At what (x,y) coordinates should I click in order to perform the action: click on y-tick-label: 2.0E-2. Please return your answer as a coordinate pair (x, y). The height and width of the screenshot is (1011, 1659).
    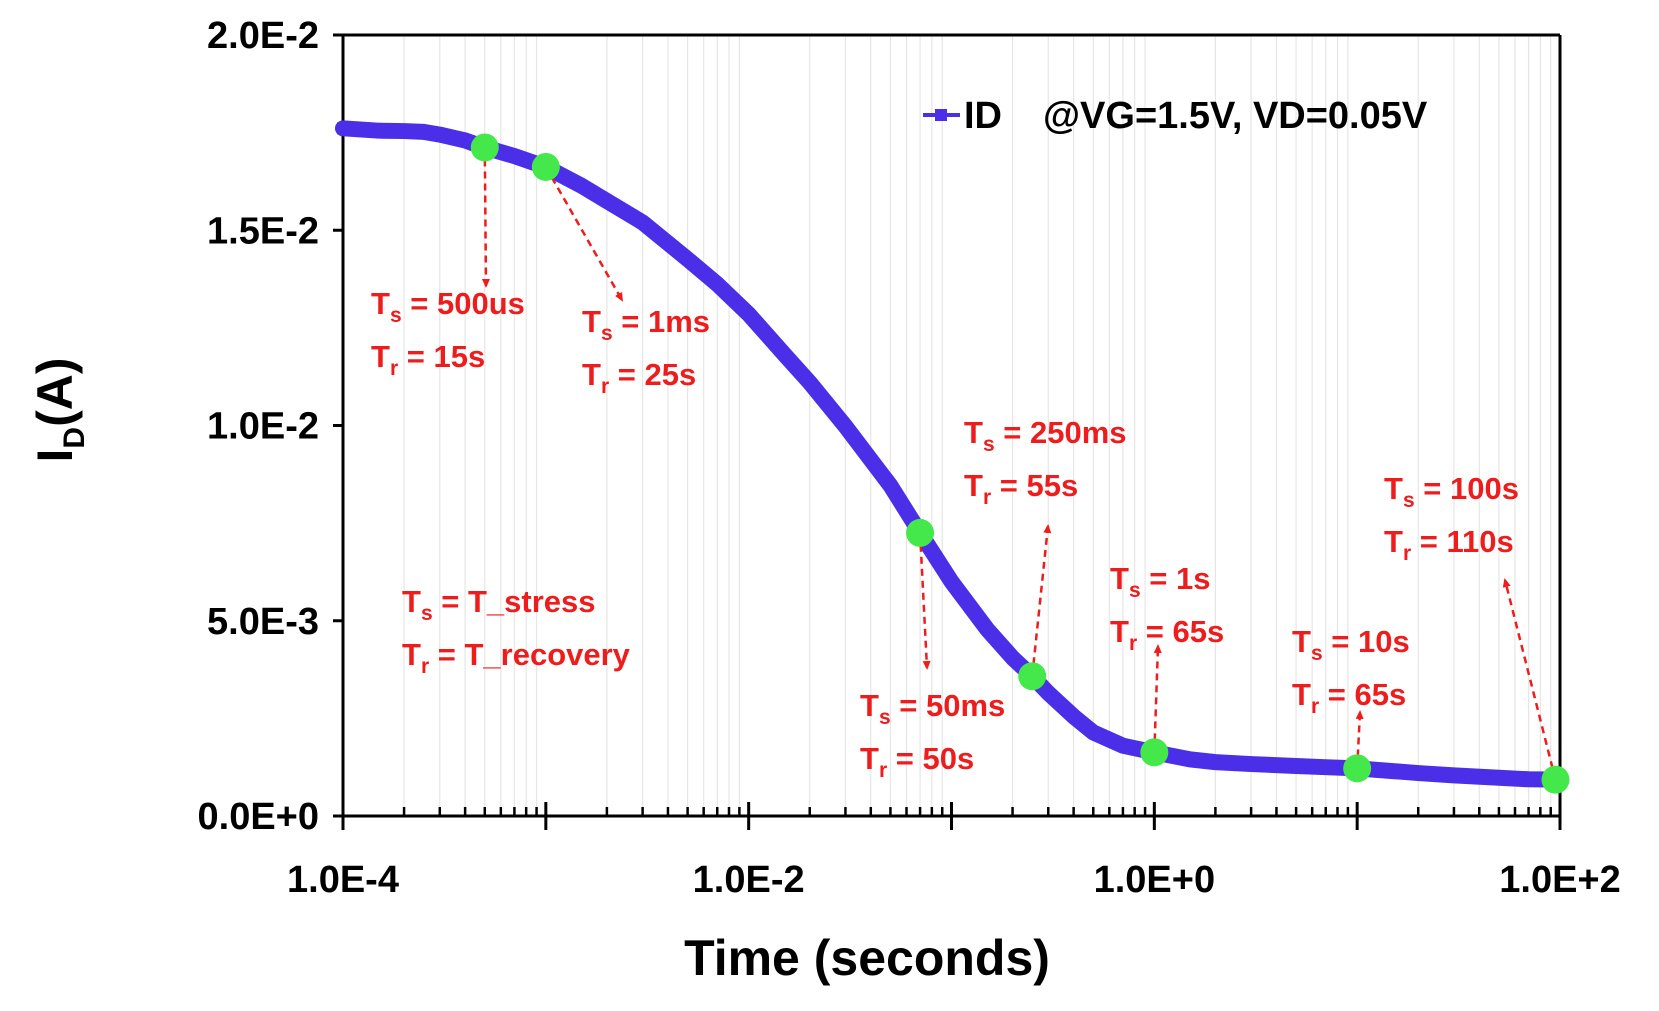
    Looking at the image, I should click on (263, 36).